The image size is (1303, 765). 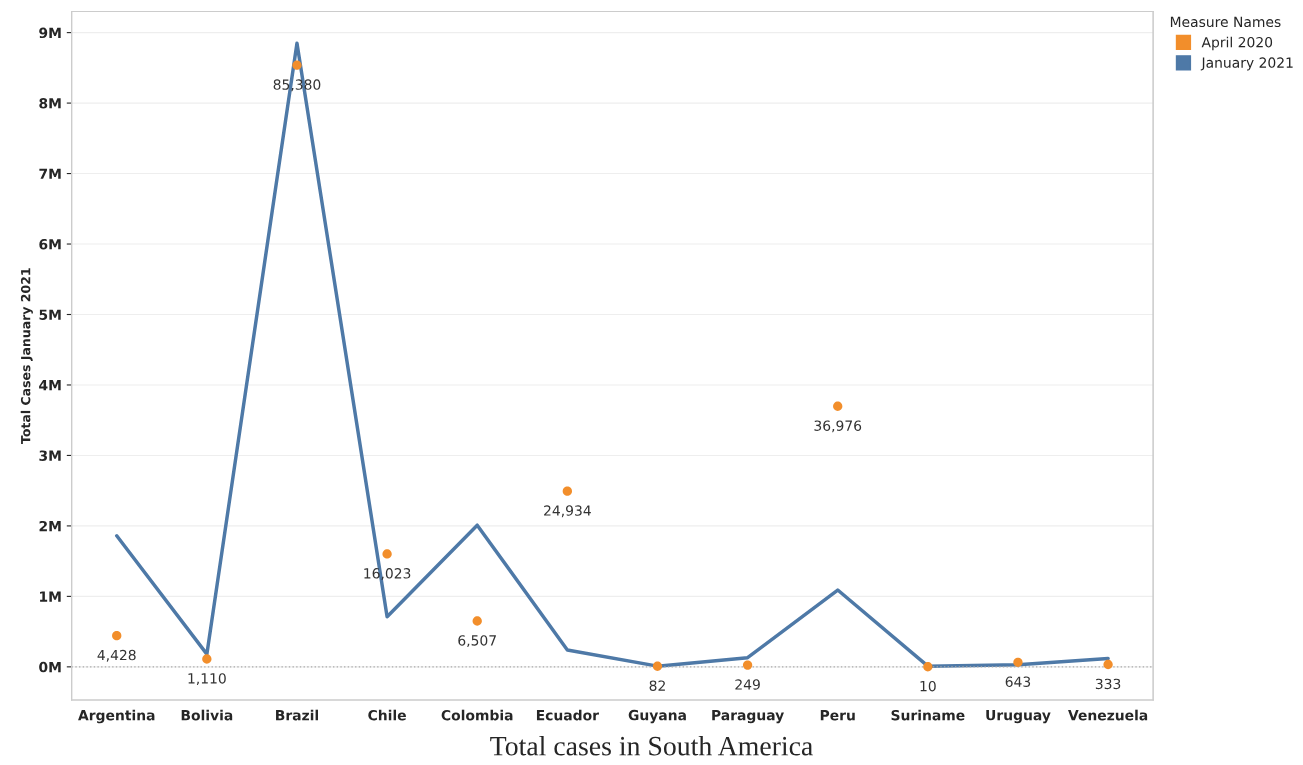 I want to click on x-tick-label: Colombia, so click(x=477, y=715).